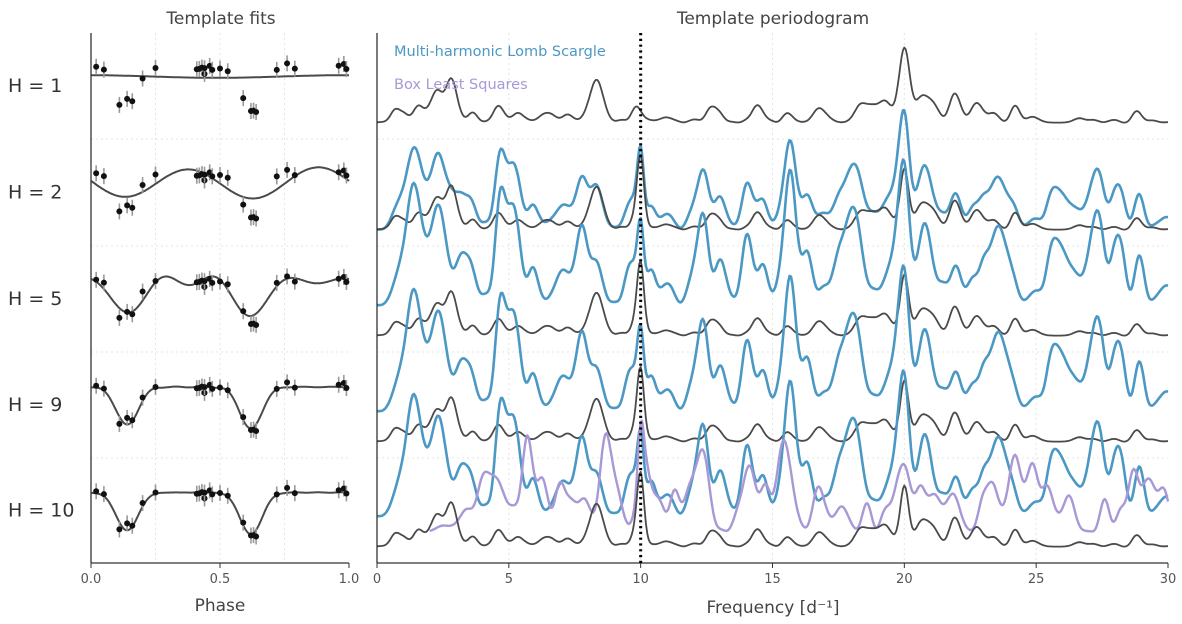  I want to click on row-label: H = 2, so click(35, 193).